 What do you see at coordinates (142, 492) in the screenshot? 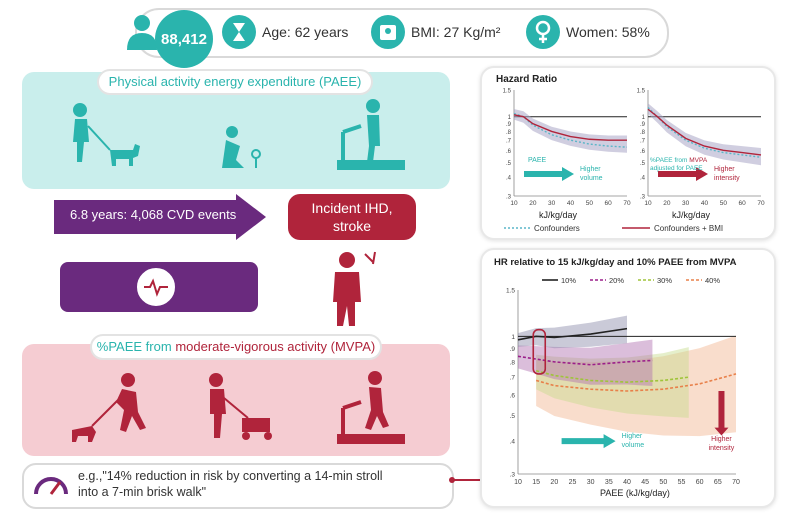
I see `quote-line2: into a 7-min brisk walk"` at bounding box center [142, 492].